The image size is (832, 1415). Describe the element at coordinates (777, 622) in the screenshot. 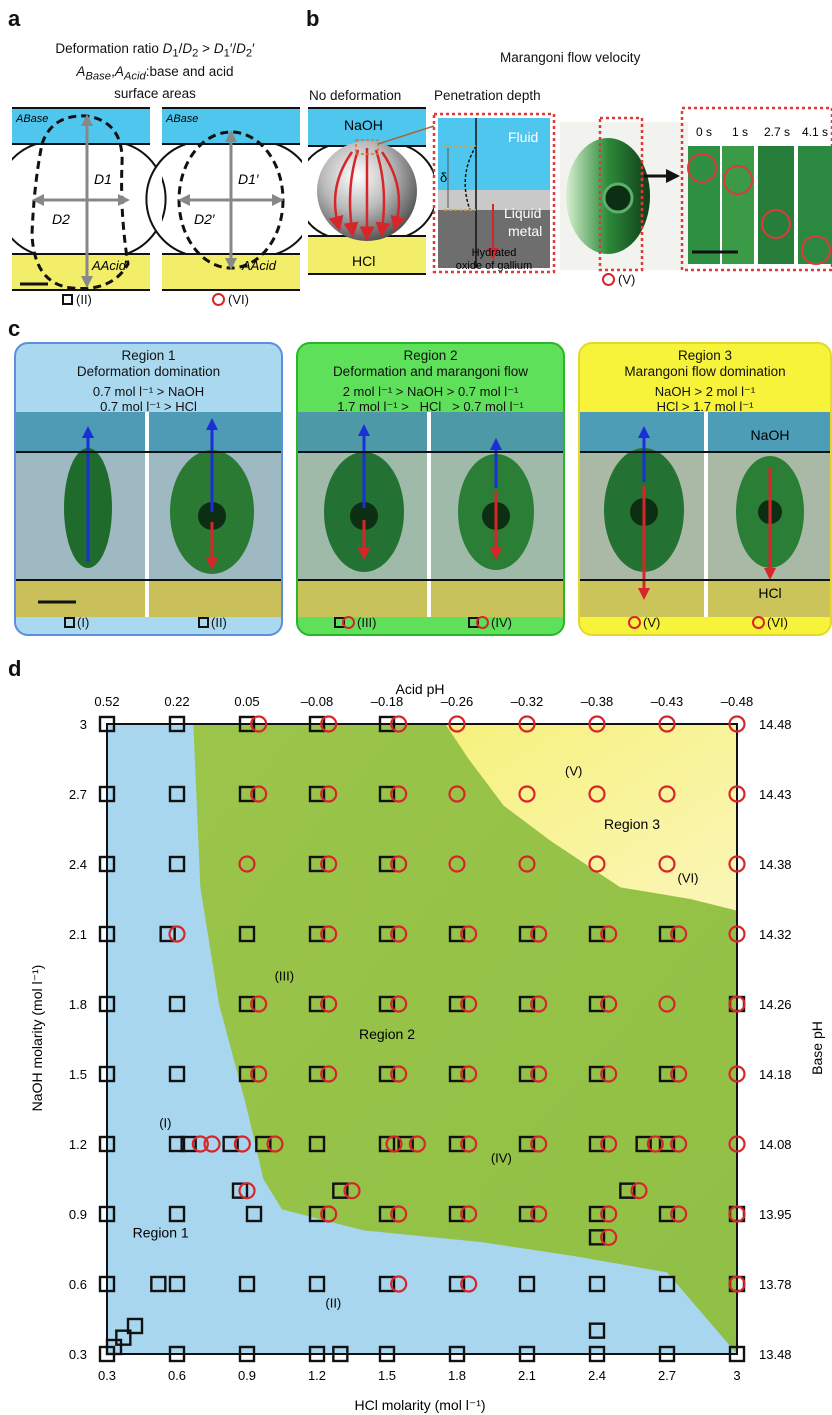

I see `region-3-label-1-text: (VI)` at that location.